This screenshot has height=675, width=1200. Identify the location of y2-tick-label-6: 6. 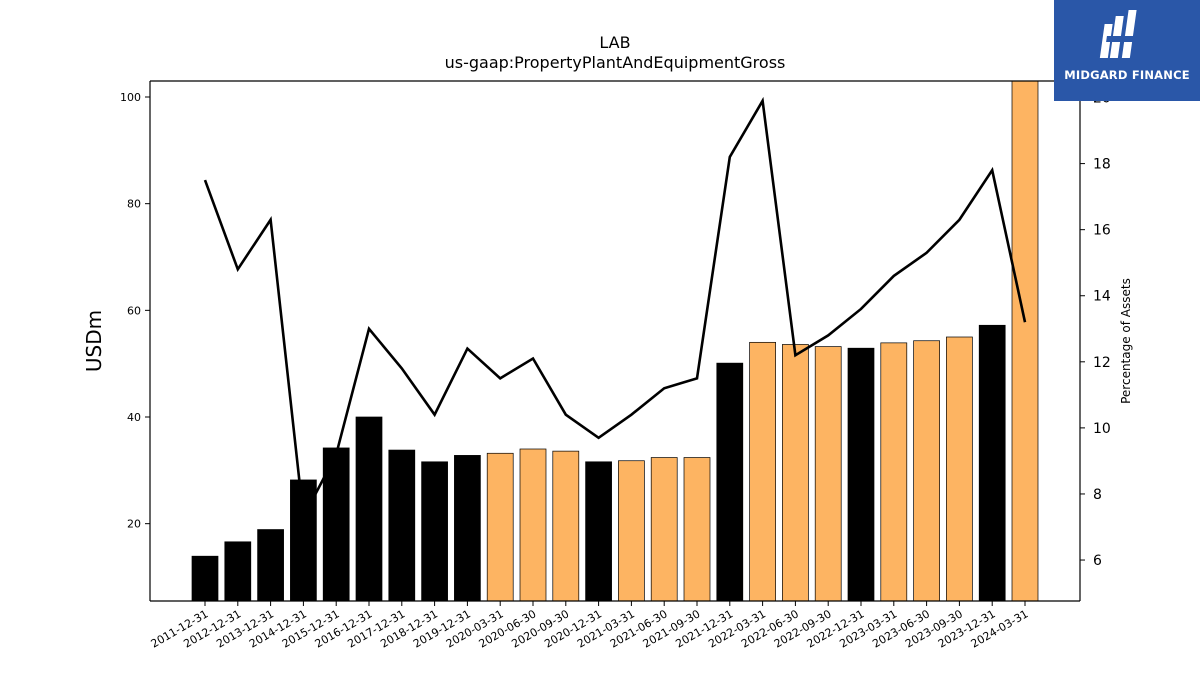
(1097, 561).